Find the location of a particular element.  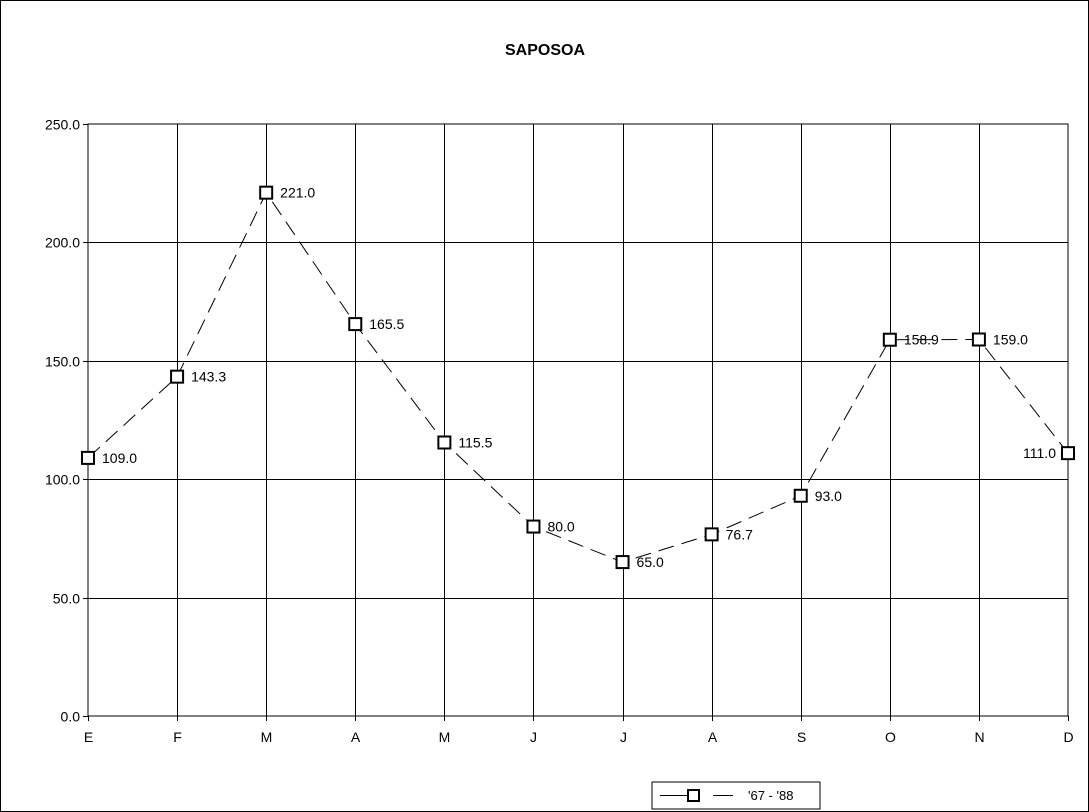

x-tick-label: E is located at coordinates (88, 737).